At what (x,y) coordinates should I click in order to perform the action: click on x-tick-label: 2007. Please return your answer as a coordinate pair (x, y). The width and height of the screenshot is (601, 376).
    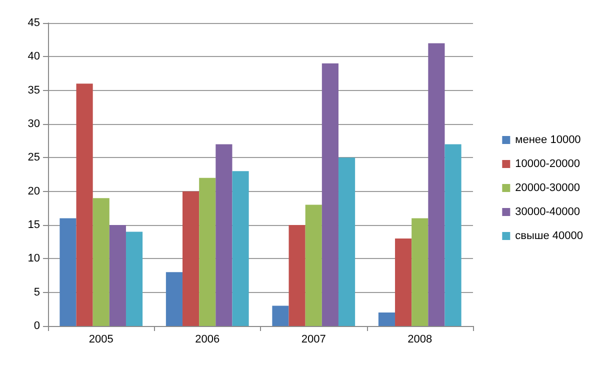
    Looking at the image, I should click on (313, 340).